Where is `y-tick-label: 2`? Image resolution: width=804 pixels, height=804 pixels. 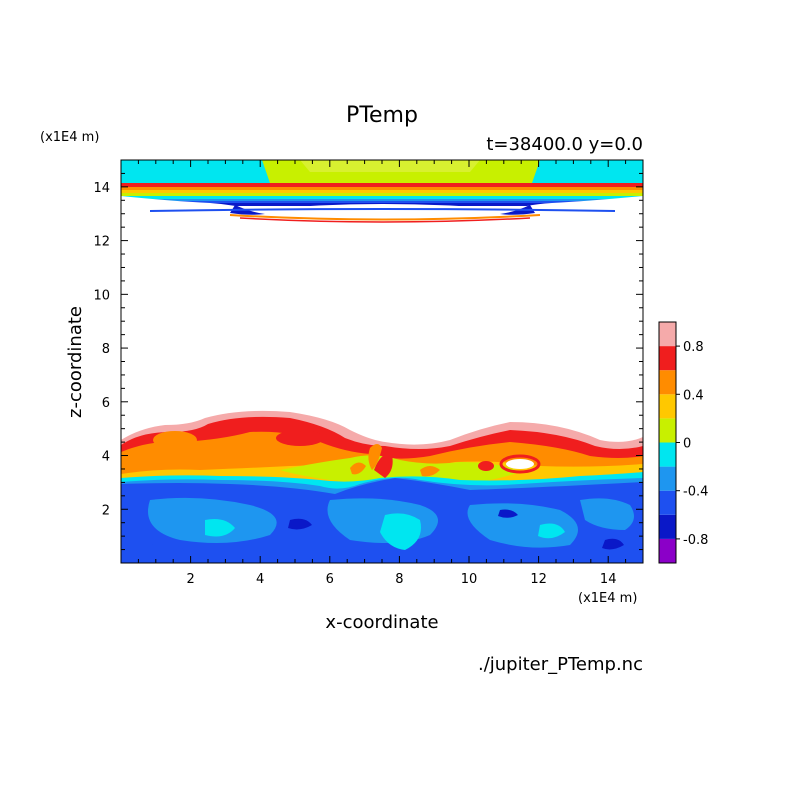
y-tick-label: 2 is located at coordinates (106, 510).